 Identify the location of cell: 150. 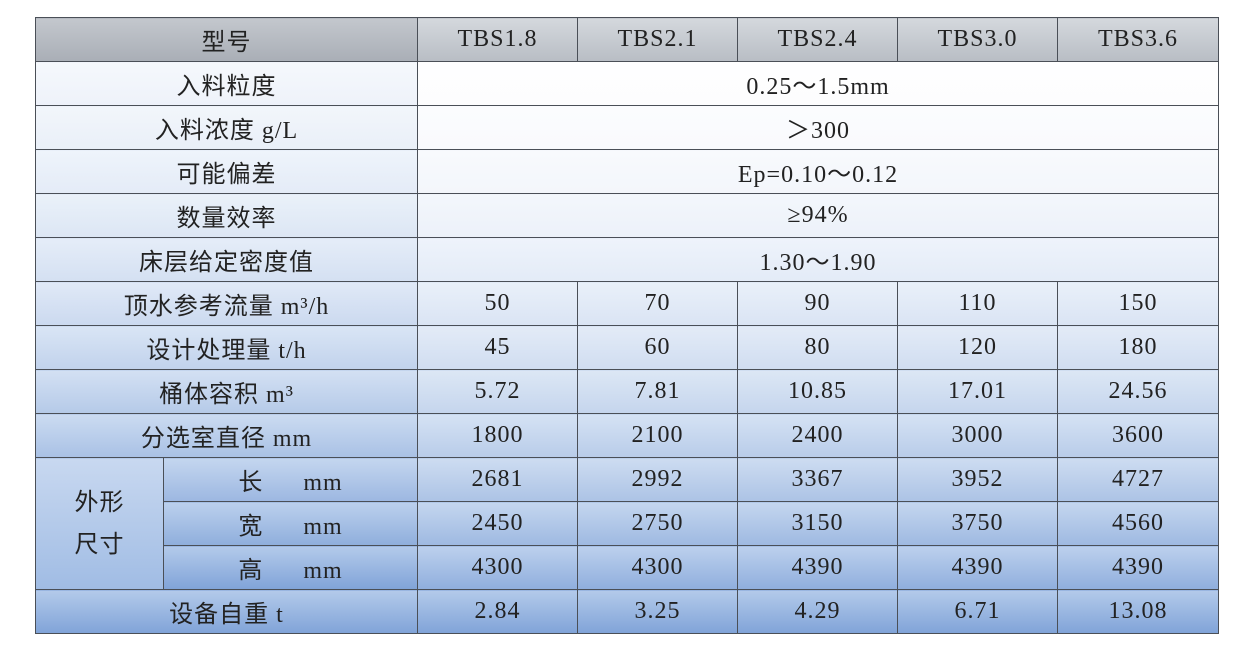
(1138, 303).